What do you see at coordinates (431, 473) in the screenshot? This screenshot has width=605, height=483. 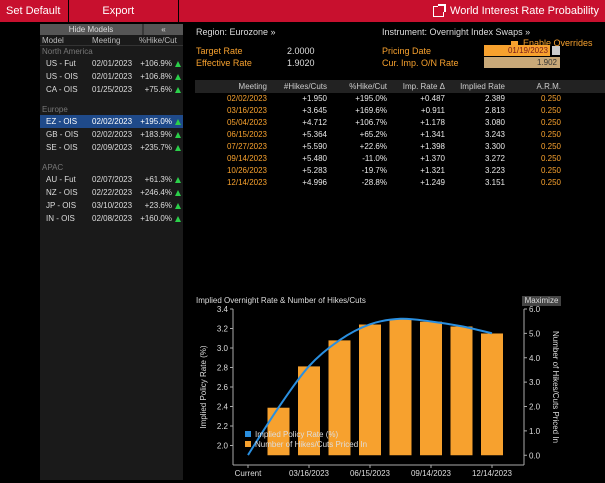 I see `x-tick-label: 09/14/2023` at bounding box center [431, 473].